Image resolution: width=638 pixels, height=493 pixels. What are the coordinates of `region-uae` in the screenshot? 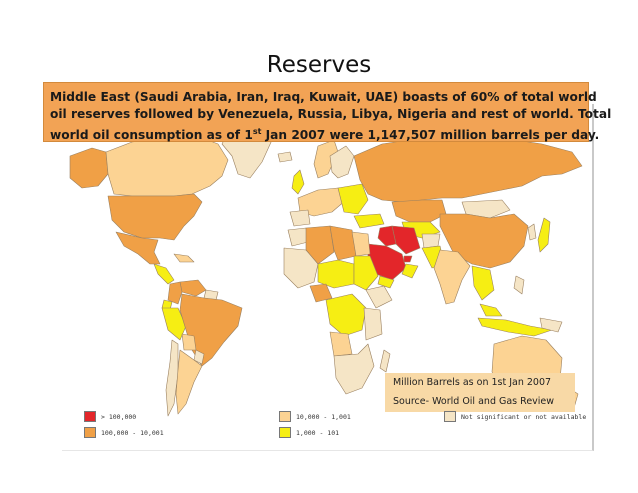 It's located at (408, 259).